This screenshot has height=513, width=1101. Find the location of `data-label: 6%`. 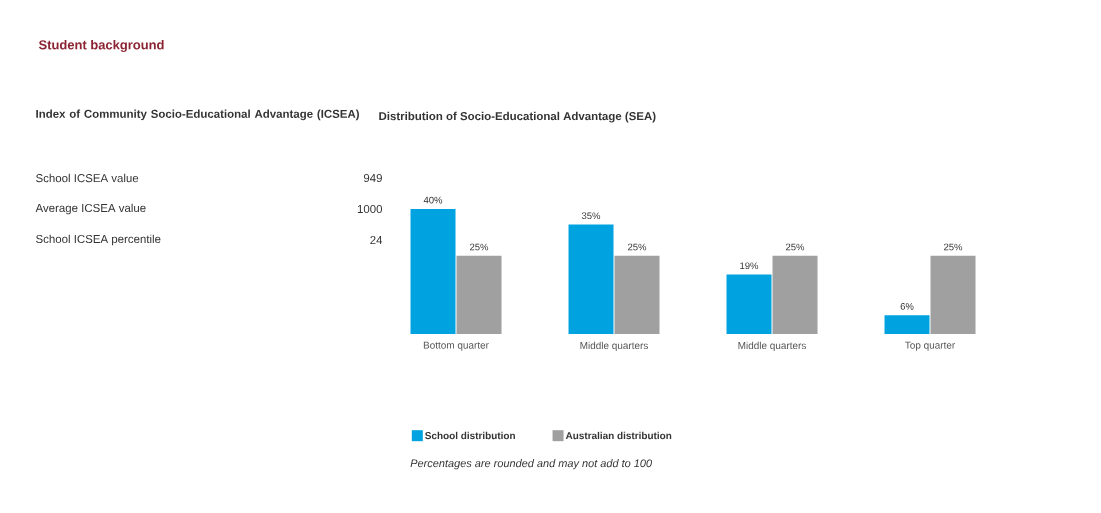

data-label: 6% is located at coordinates (907, 306).